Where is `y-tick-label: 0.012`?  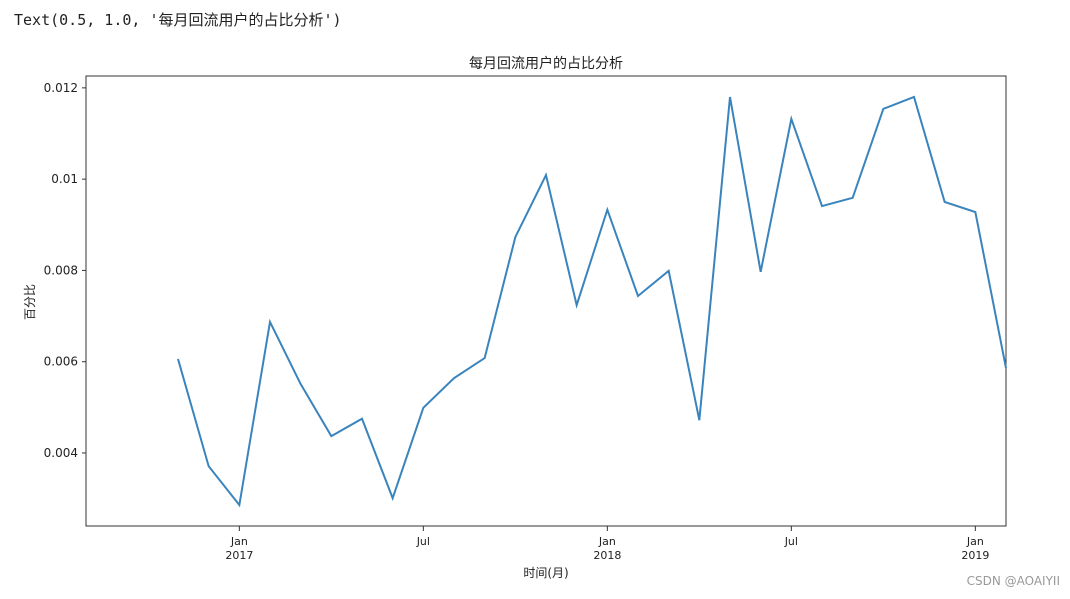
y-tick-label: 0.012 is located at coordinates (61, 88).